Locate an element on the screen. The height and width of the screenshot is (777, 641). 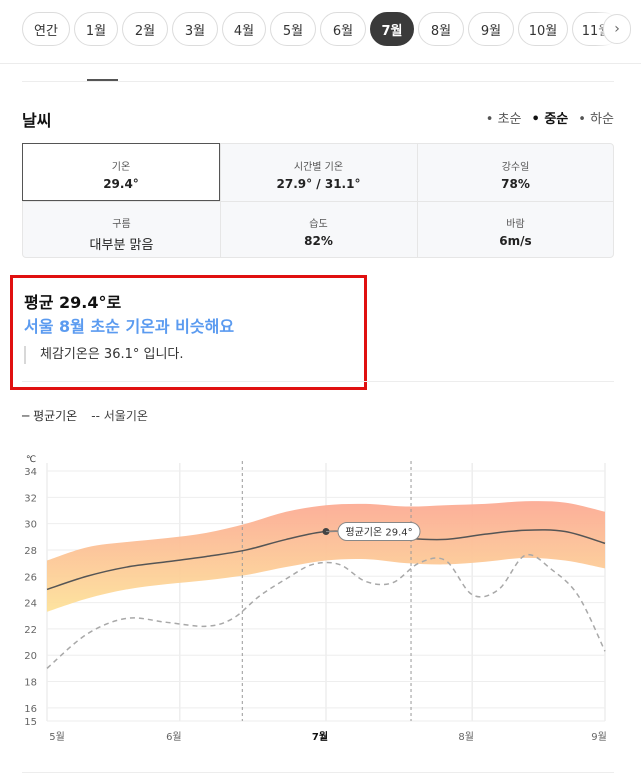
legend-solid-icon: ─ is located at coordinates (26, 416).